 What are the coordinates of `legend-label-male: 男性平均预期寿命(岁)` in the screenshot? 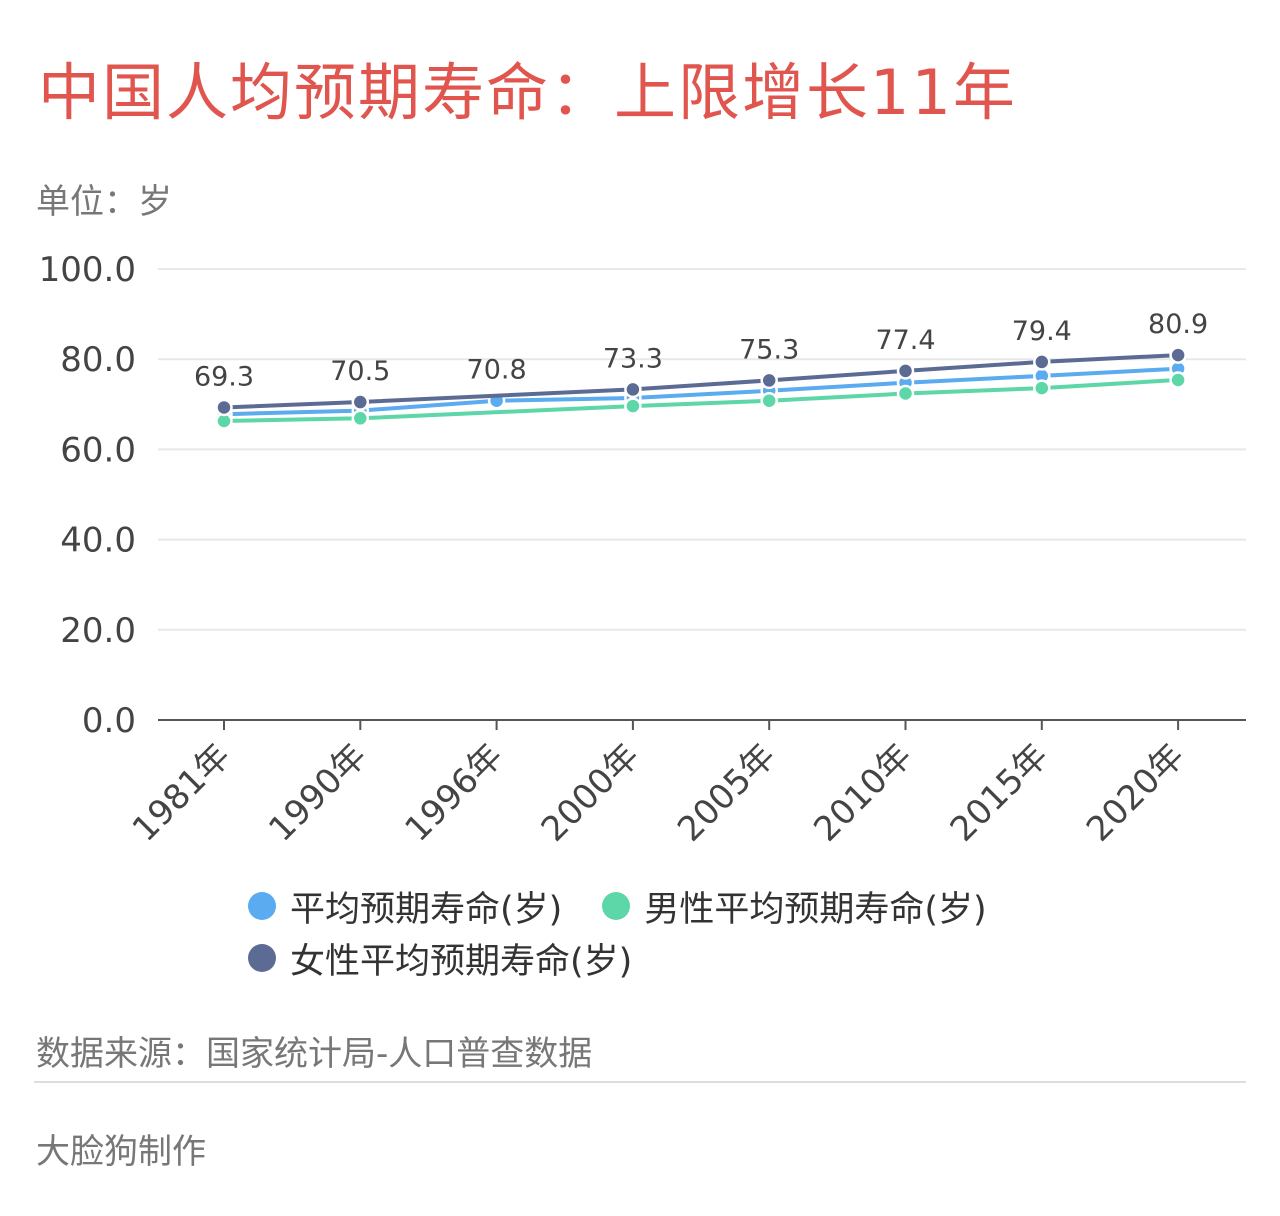 It's located at (815, 909).